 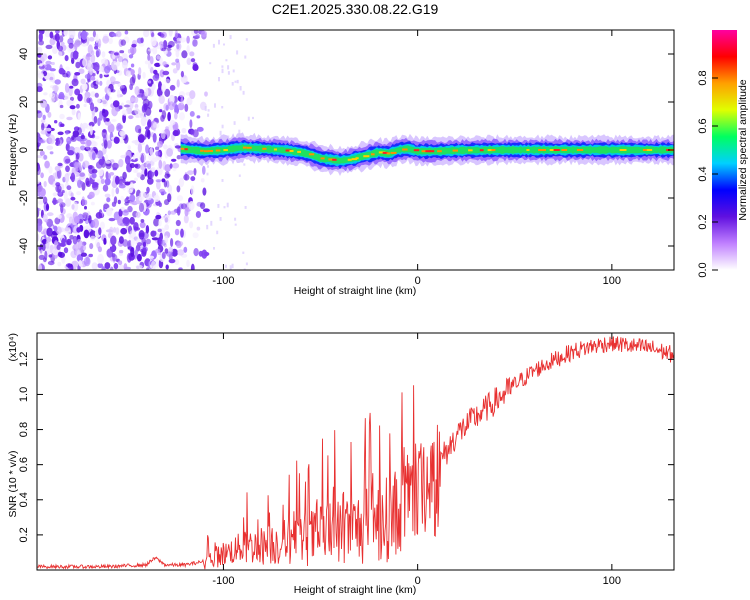 What do you see at coordinates (24, 394) in the screenshot?
I see `y-tick-label: 1.0` at bounding box center [24, 394].